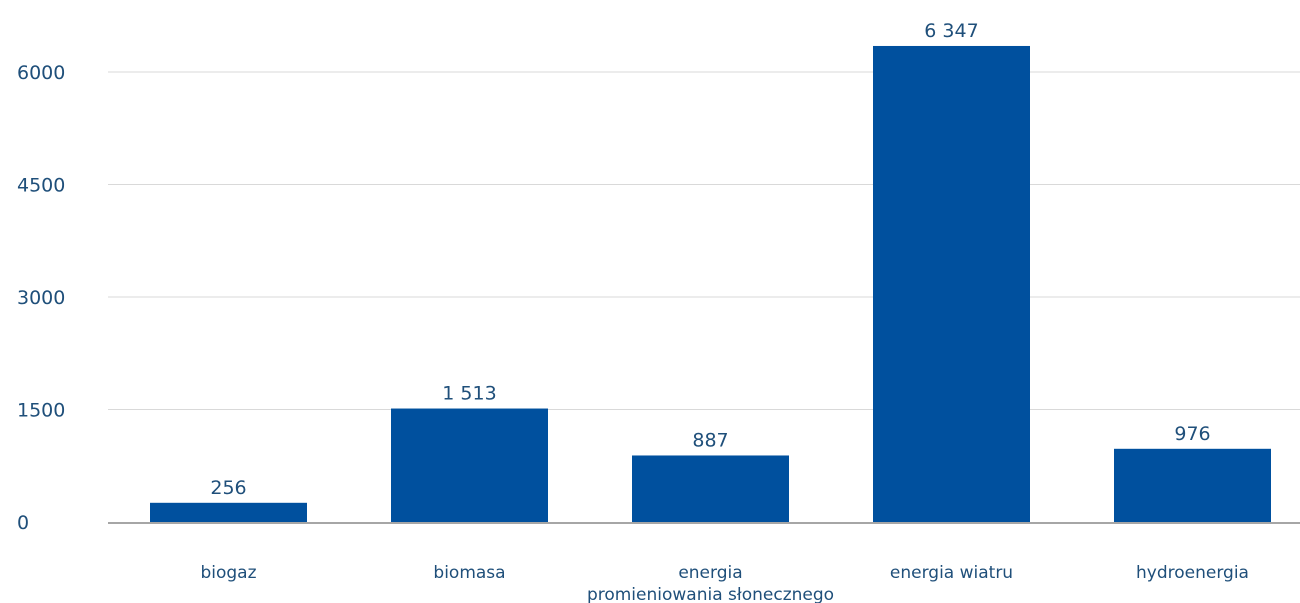 The height and width of the screenshot is (603, 1300). Describe the element at coordinates (1192, 573) in the screenshot. I see `category-label: hydroenergia` at that location.